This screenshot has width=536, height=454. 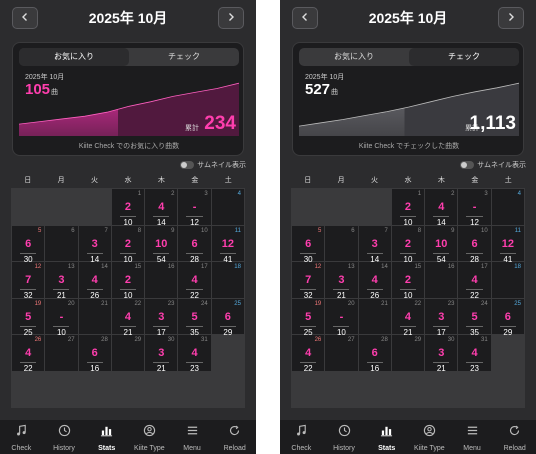 What do you see at coordinates (318, 89) in the screenshot?
I see `monthly-count-value: 527` at bounding box center [318, 89].